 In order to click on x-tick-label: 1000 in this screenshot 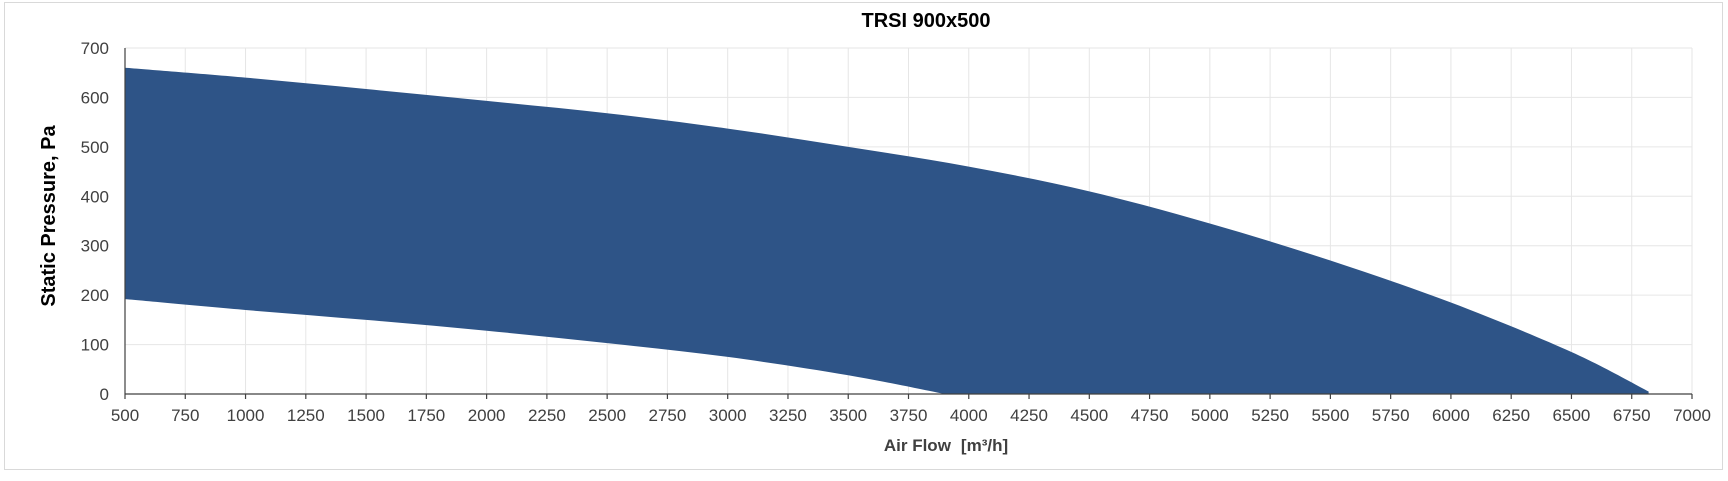, I will do `click(246, 415)`.